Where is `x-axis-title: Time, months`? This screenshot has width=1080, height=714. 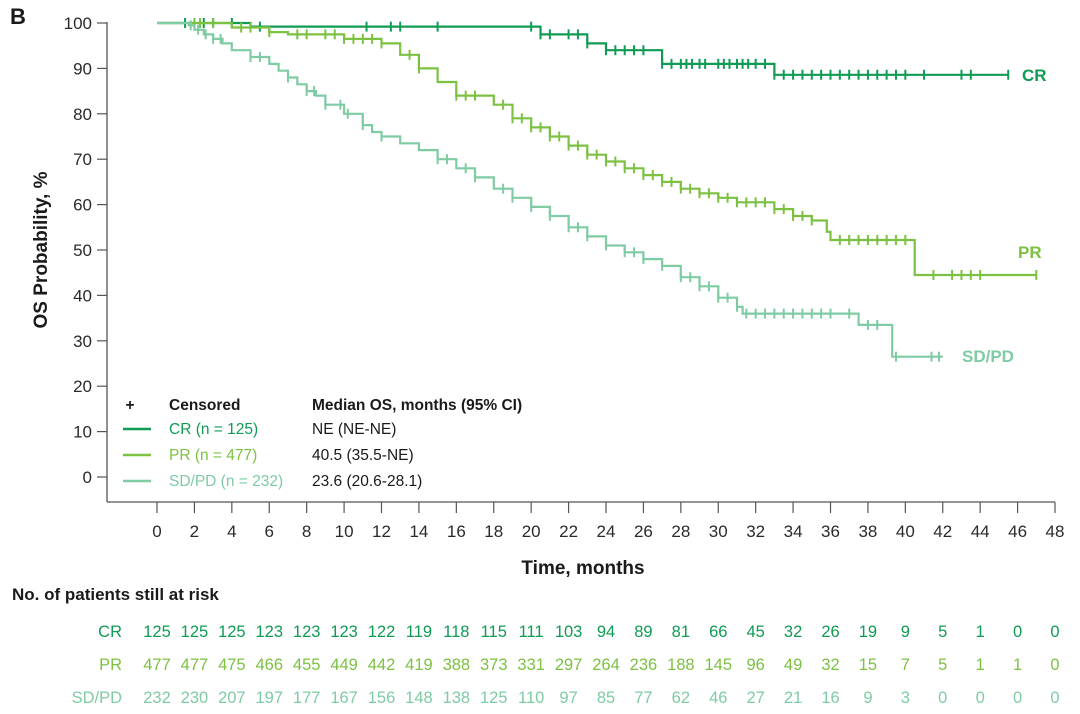 x-axis-title: Time, months is located at coordinates (582, 568).